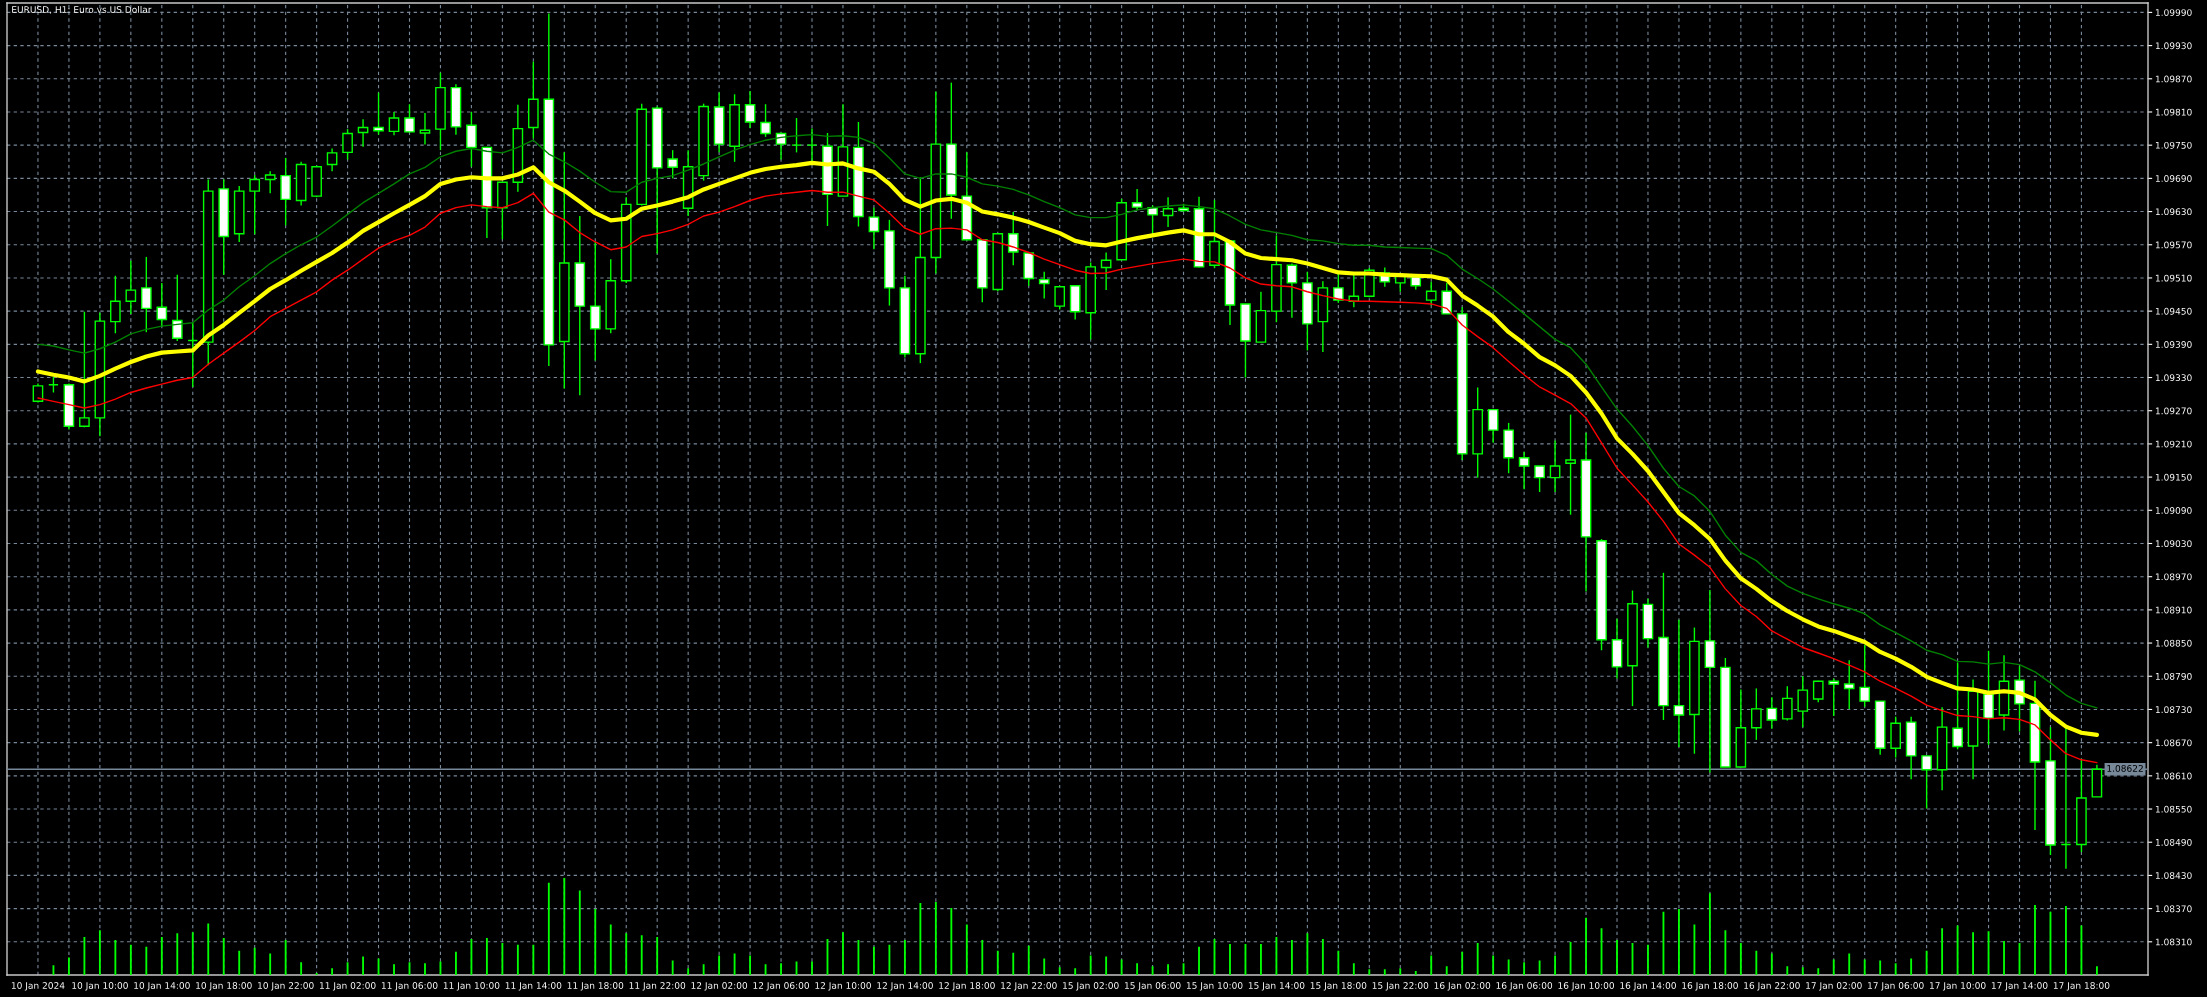 Image resolution: width=2207 pixels, height=997 pixels. Describe the element at coordinates (1896, 986) in the screenshot. I see `x-tick-label: 17 Jan 06:00` at that location.